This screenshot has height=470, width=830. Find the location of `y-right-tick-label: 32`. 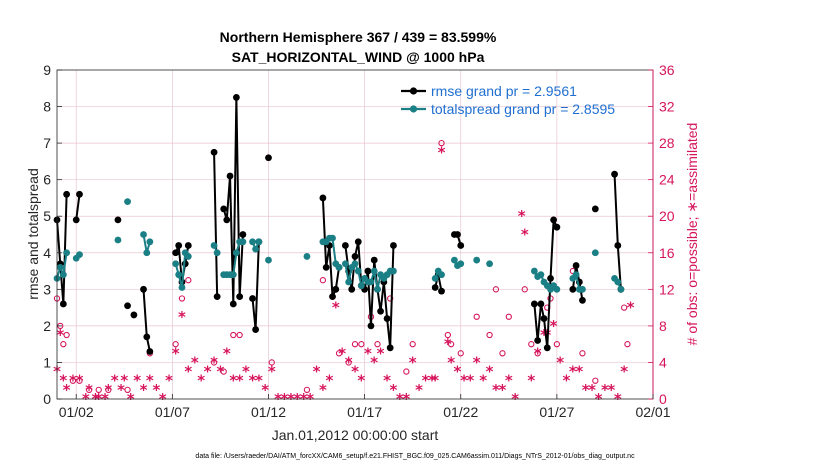

y-right-tick-label: 32 is located at coordinates (667, 107).